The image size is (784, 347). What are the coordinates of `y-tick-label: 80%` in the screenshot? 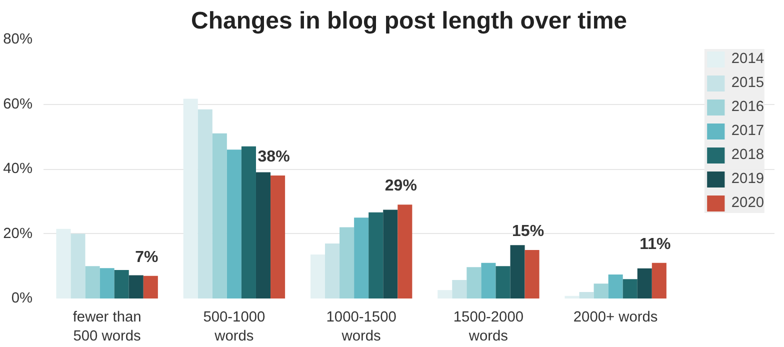 It's located at (18, 40).